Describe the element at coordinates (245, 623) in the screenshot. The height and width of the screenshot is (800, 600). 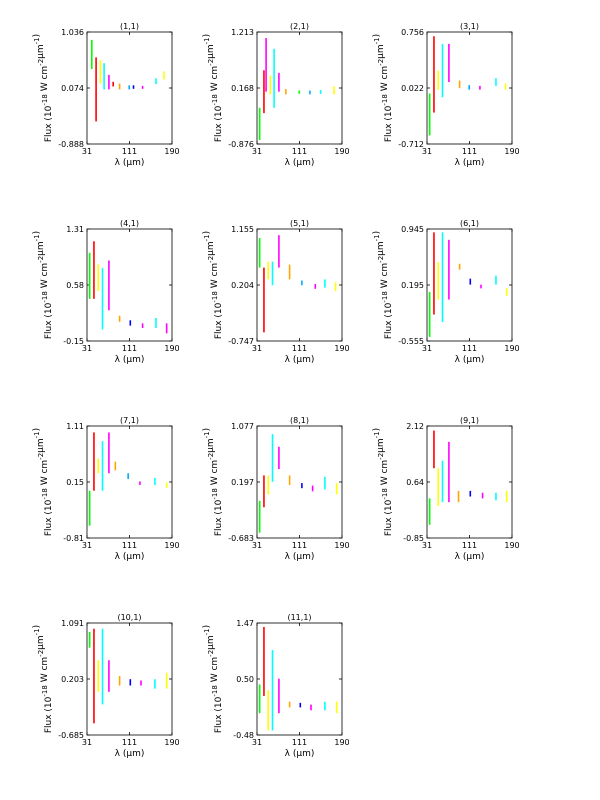
I see `y-tick-label: 1.47` at that location.